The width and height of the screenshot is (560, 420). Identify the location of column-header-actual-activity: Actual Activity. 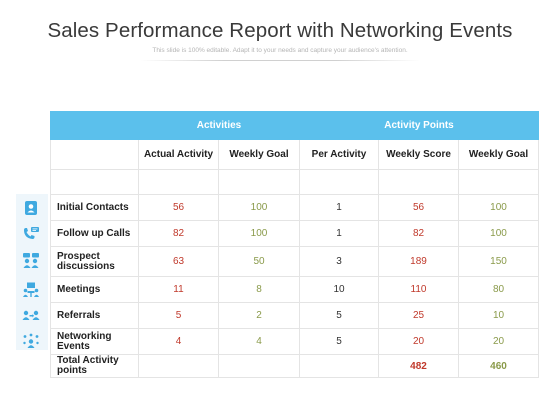
(178, 154).